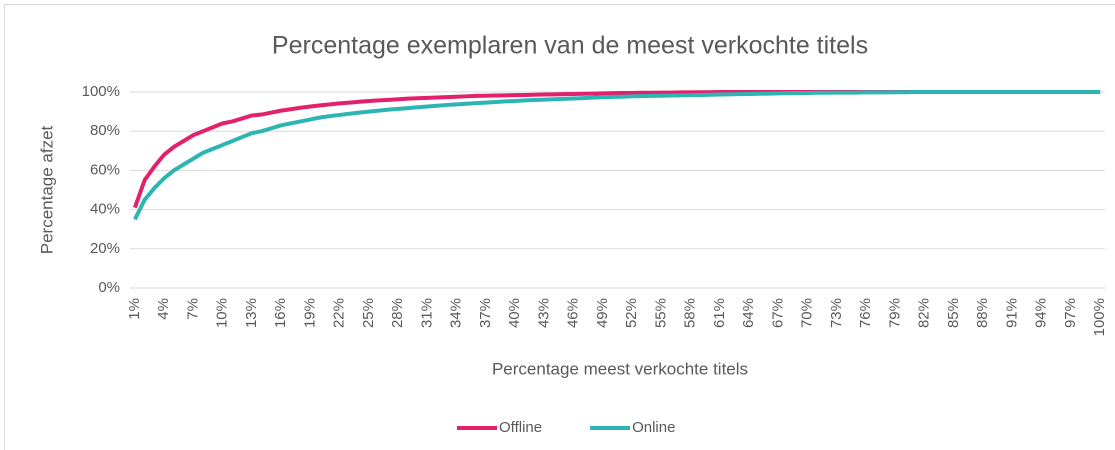 The image size is (1115, 450). What do you see at coordinates (309, 313) in the screenshot?
I see `x-tick-label: 19%` at bounding box center [309, 313].